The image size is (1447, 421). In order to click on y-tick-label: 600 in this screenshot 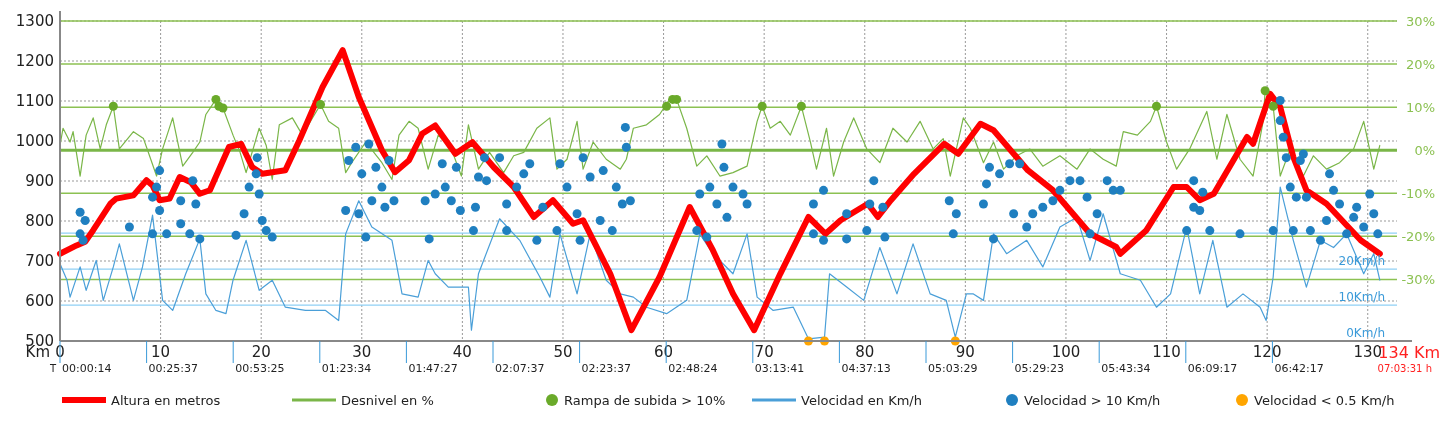, I will do `click(39, 301)`.